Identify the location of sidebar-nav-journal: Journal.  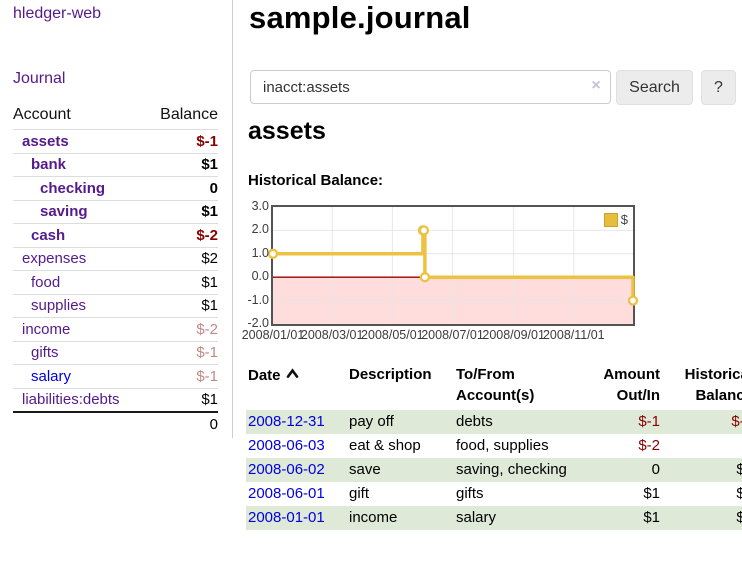
(39, 78).